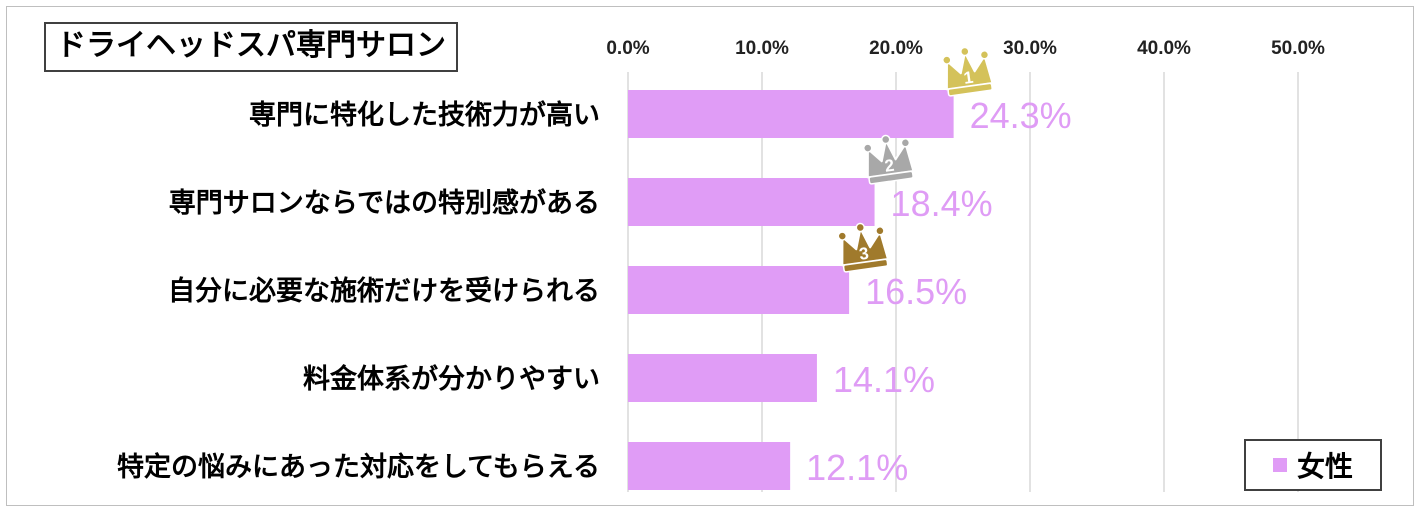 The height and width of the screenshot is (513, 1422). I want to click on data-label: 24.3%, so click(1021, 115).